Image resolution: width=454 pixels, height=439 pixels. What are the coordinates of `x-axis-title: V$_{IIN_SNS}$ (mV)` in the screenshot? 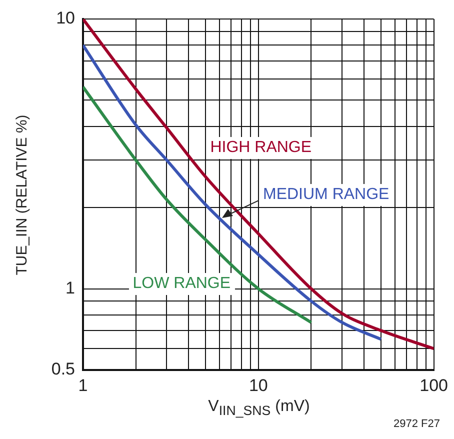 It's located at (259, 408).